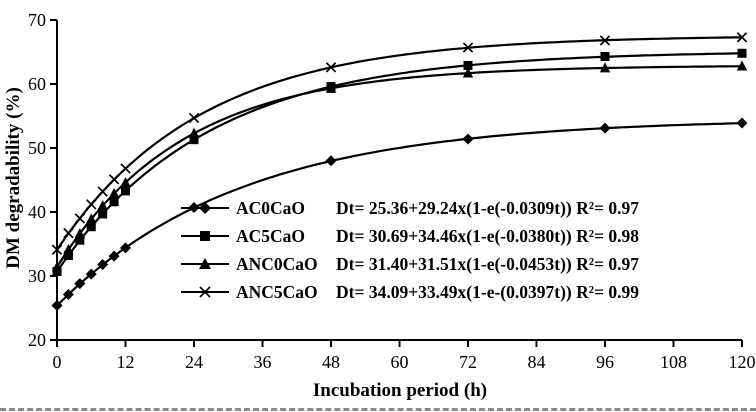 The height and width of the screenshot is (412, 756). What do you see at coordinates (378, 409) in the screenshot?
I see `caption-separator` at bounding box center [378, 409].